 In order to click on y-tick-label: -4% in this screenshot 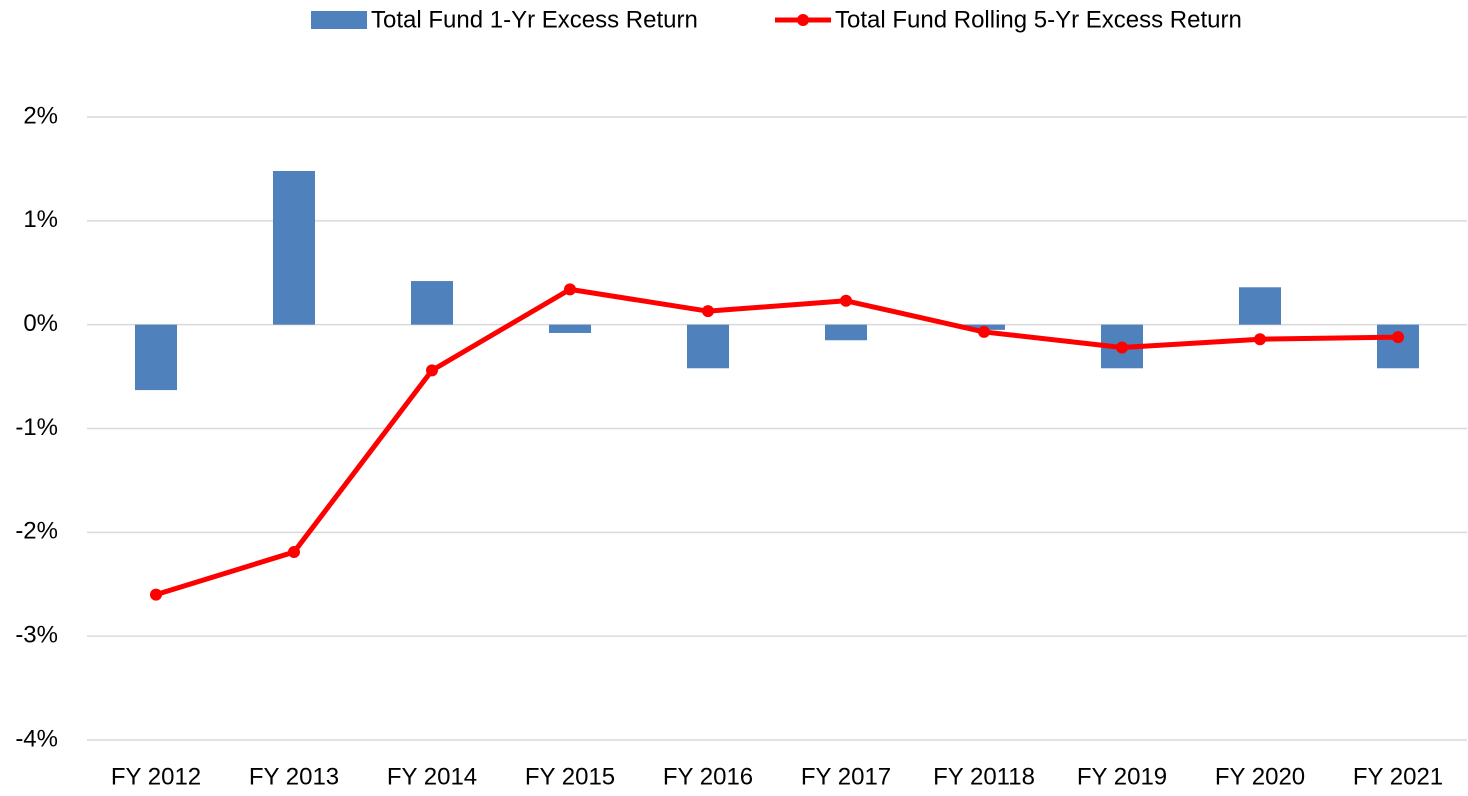, I will do `click(36, 738)`.